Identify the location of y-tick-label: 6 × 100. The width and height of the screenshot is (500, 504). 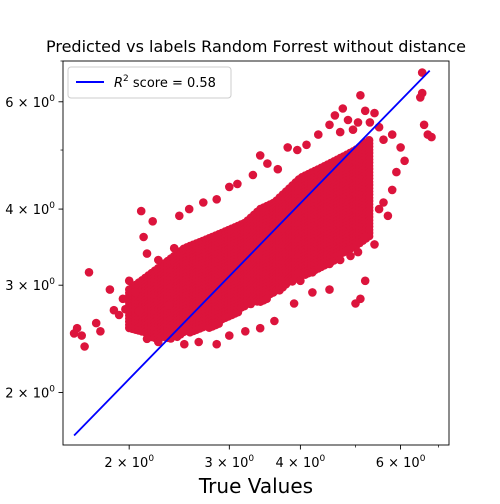
(30, 102).